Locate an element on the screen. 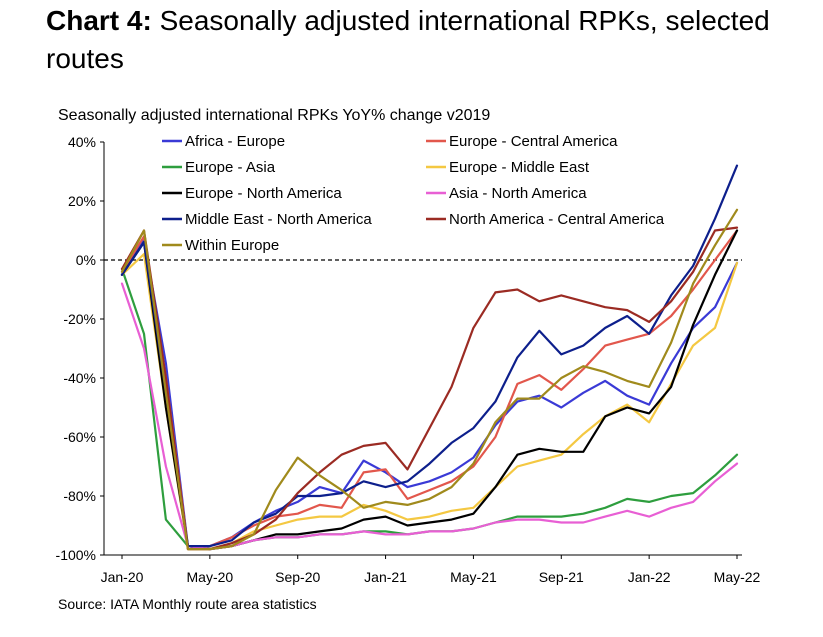 The image size is (823, 637). y-tick-label: -60% is located at coordinates (79, 437).